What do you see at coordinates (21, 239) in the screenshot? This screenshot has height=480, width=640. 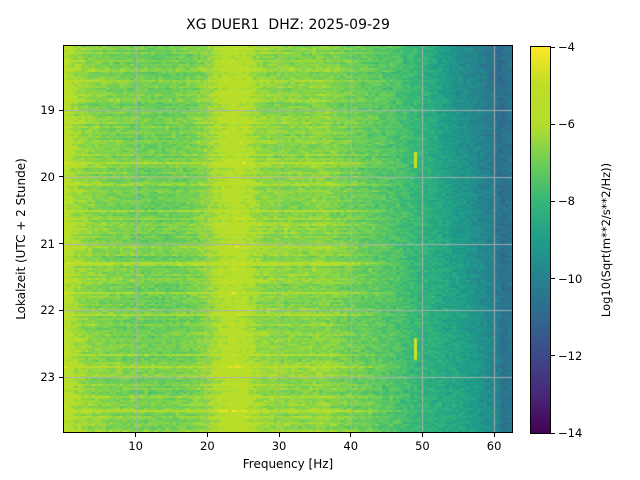 I see `y-axis-label: Lokalzeit (UTC + 2 Stunde)` at bounding box center [21, 239].